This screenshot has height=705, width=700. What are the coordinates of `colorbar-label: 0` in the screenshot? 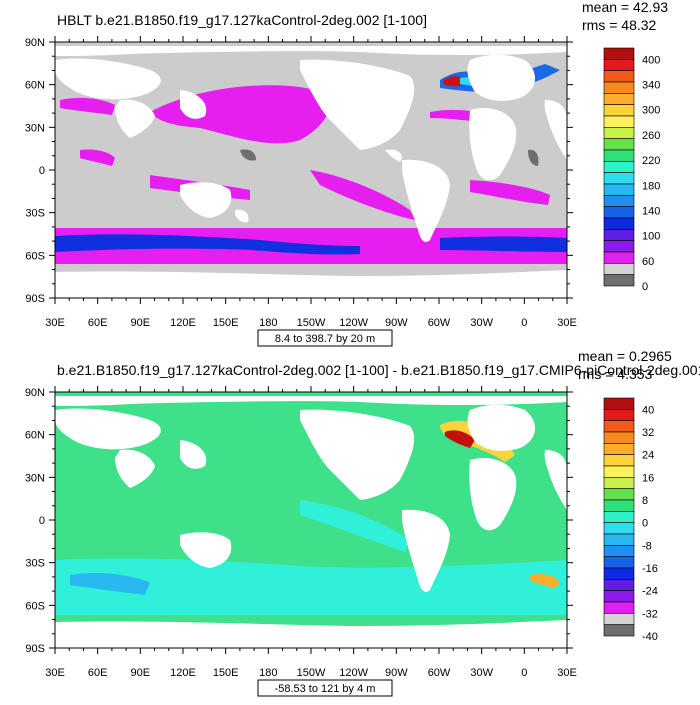 It's located at (645, 524).